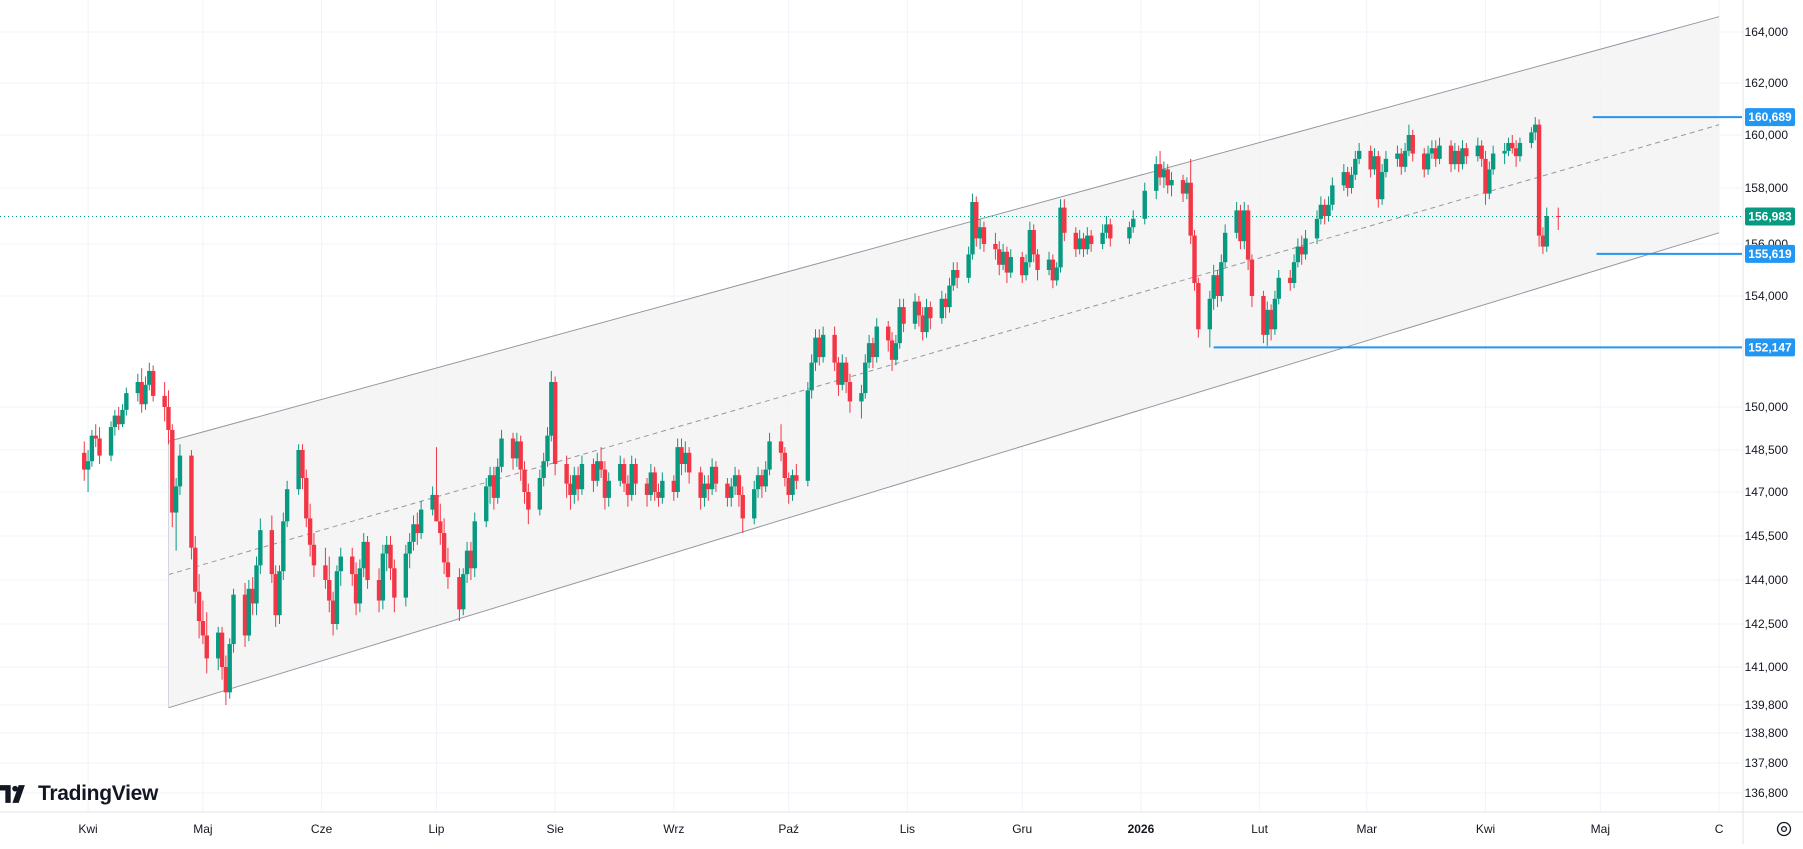  What do you see at coordinates (1767, 407) in the screenshot?
I see `price-tick-label: 150,000` at bounding box center [1767, 407].